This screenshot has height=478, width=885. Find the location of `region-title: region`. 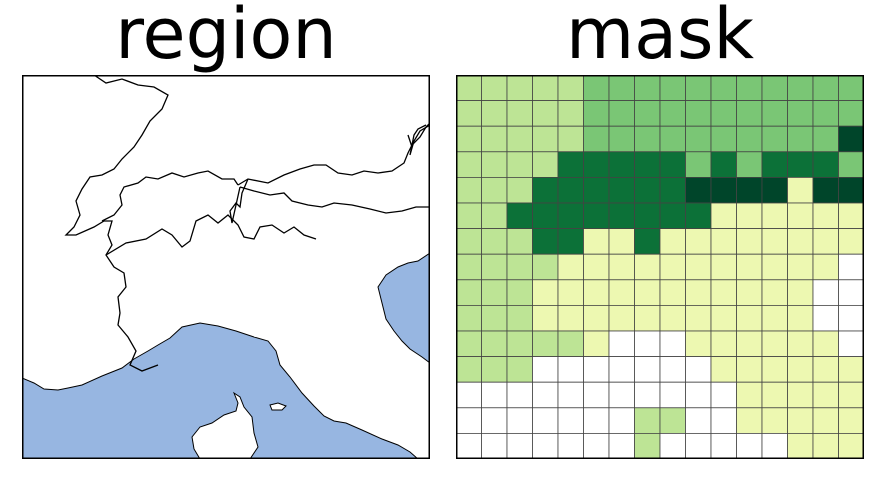

region-title: region is located at coordinates (226, 37).